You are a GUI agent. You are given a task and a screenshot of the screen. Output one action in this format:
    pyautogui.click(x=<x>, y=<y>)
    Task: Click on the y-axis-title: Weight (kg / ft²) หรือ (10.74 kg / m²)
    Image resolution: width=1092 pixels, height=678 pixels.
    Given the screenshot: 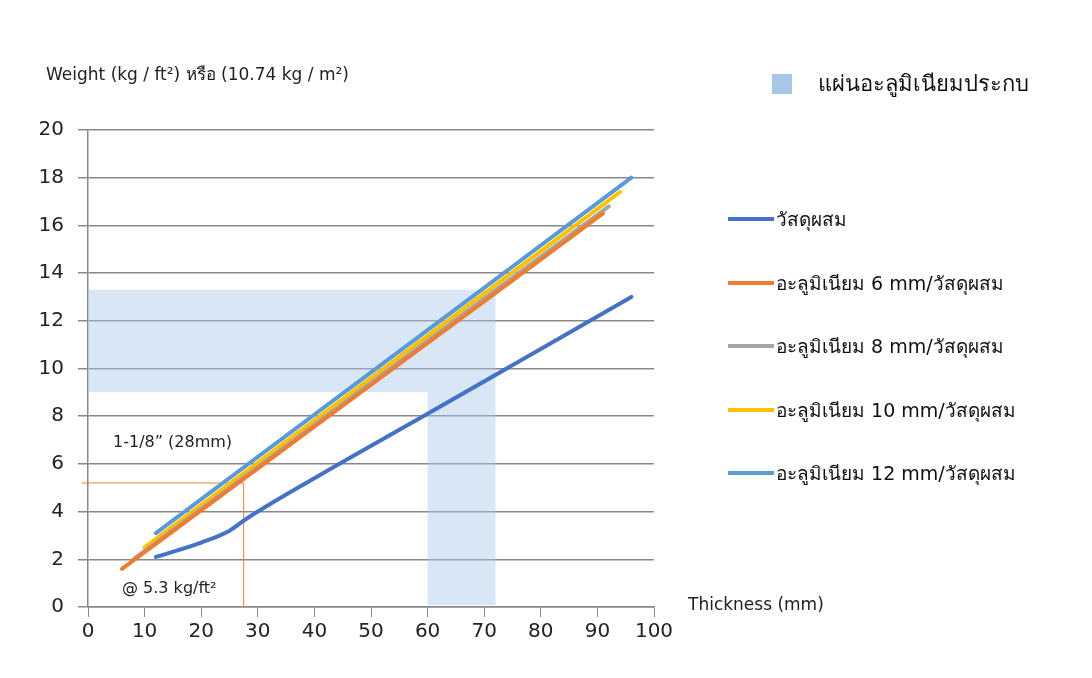 What is the action you would take?
    pyautogui.click(x=197, y=74)
    